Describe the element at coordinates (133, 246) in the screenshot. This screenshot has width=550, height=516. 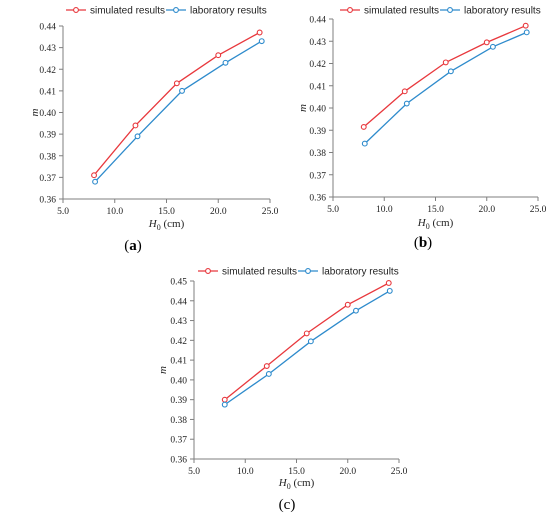
I see `panel-label: (a)` at that location.